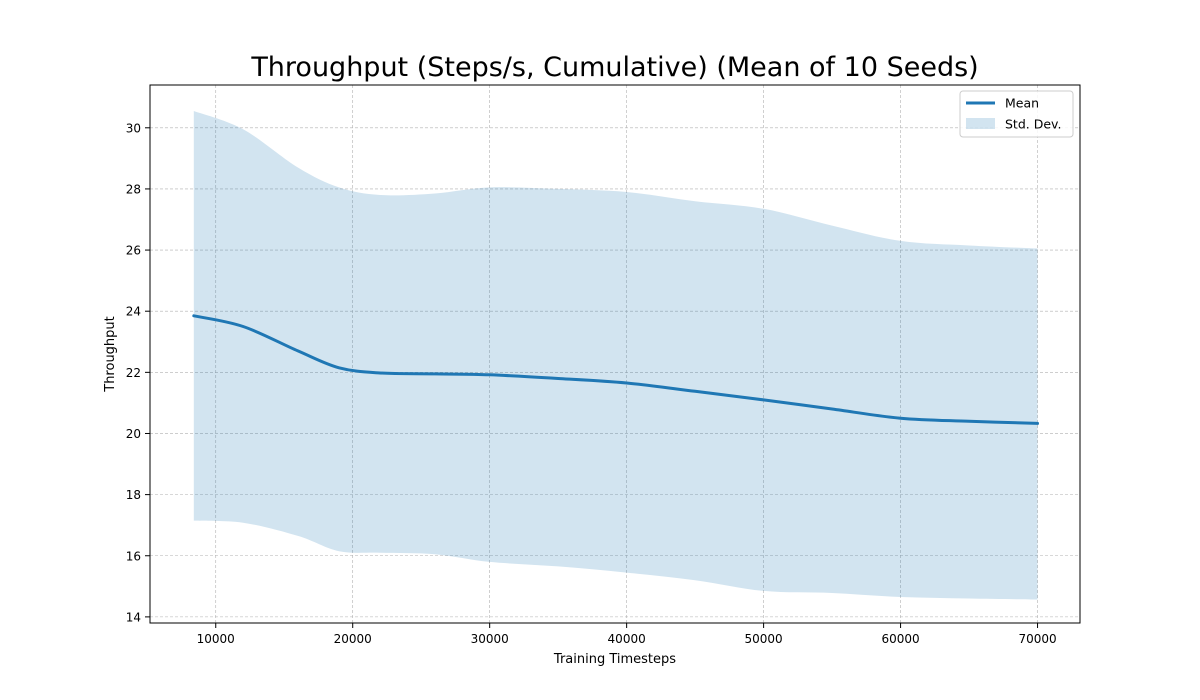 The width and height of the screenshot is (1200, 700). I want to click on legend: Mean Std. Dev., so click(1016, 114).